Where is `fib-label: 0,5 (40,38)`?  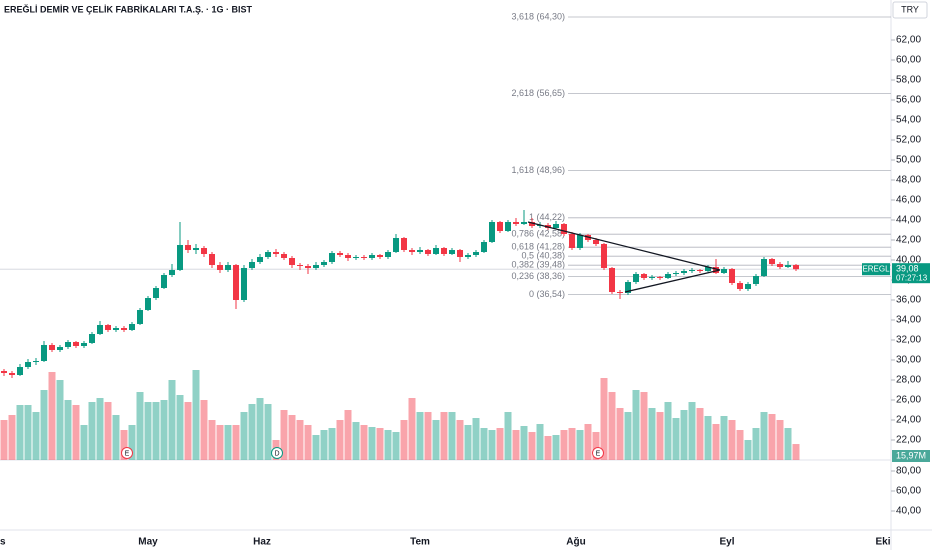
fib-label: 0,5 (40,38) is located at coordinates (543, 256).